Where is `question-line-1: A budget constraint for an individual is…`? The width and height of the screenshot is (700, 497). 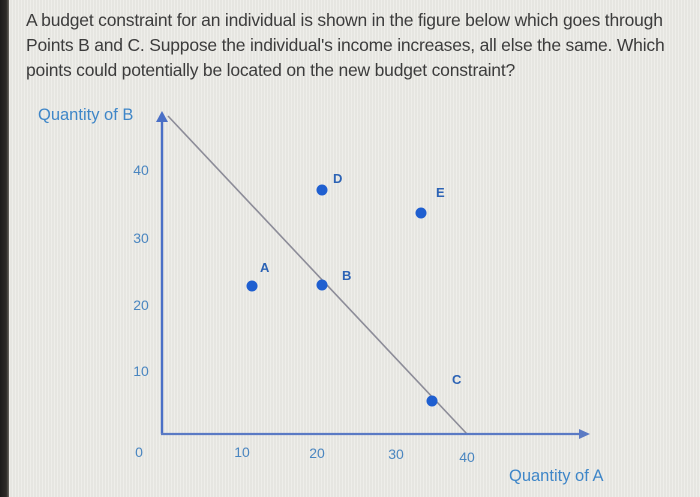
question-line-1: A budget constraint for an individual is… is located at coordinates (344, 20).